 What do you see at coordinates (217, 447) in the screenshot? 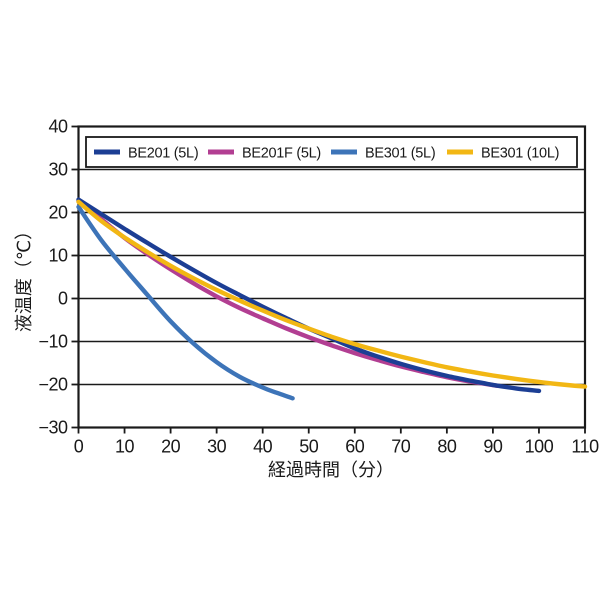
I see `x-tick-label: 30` at bounding box center [217, 447].